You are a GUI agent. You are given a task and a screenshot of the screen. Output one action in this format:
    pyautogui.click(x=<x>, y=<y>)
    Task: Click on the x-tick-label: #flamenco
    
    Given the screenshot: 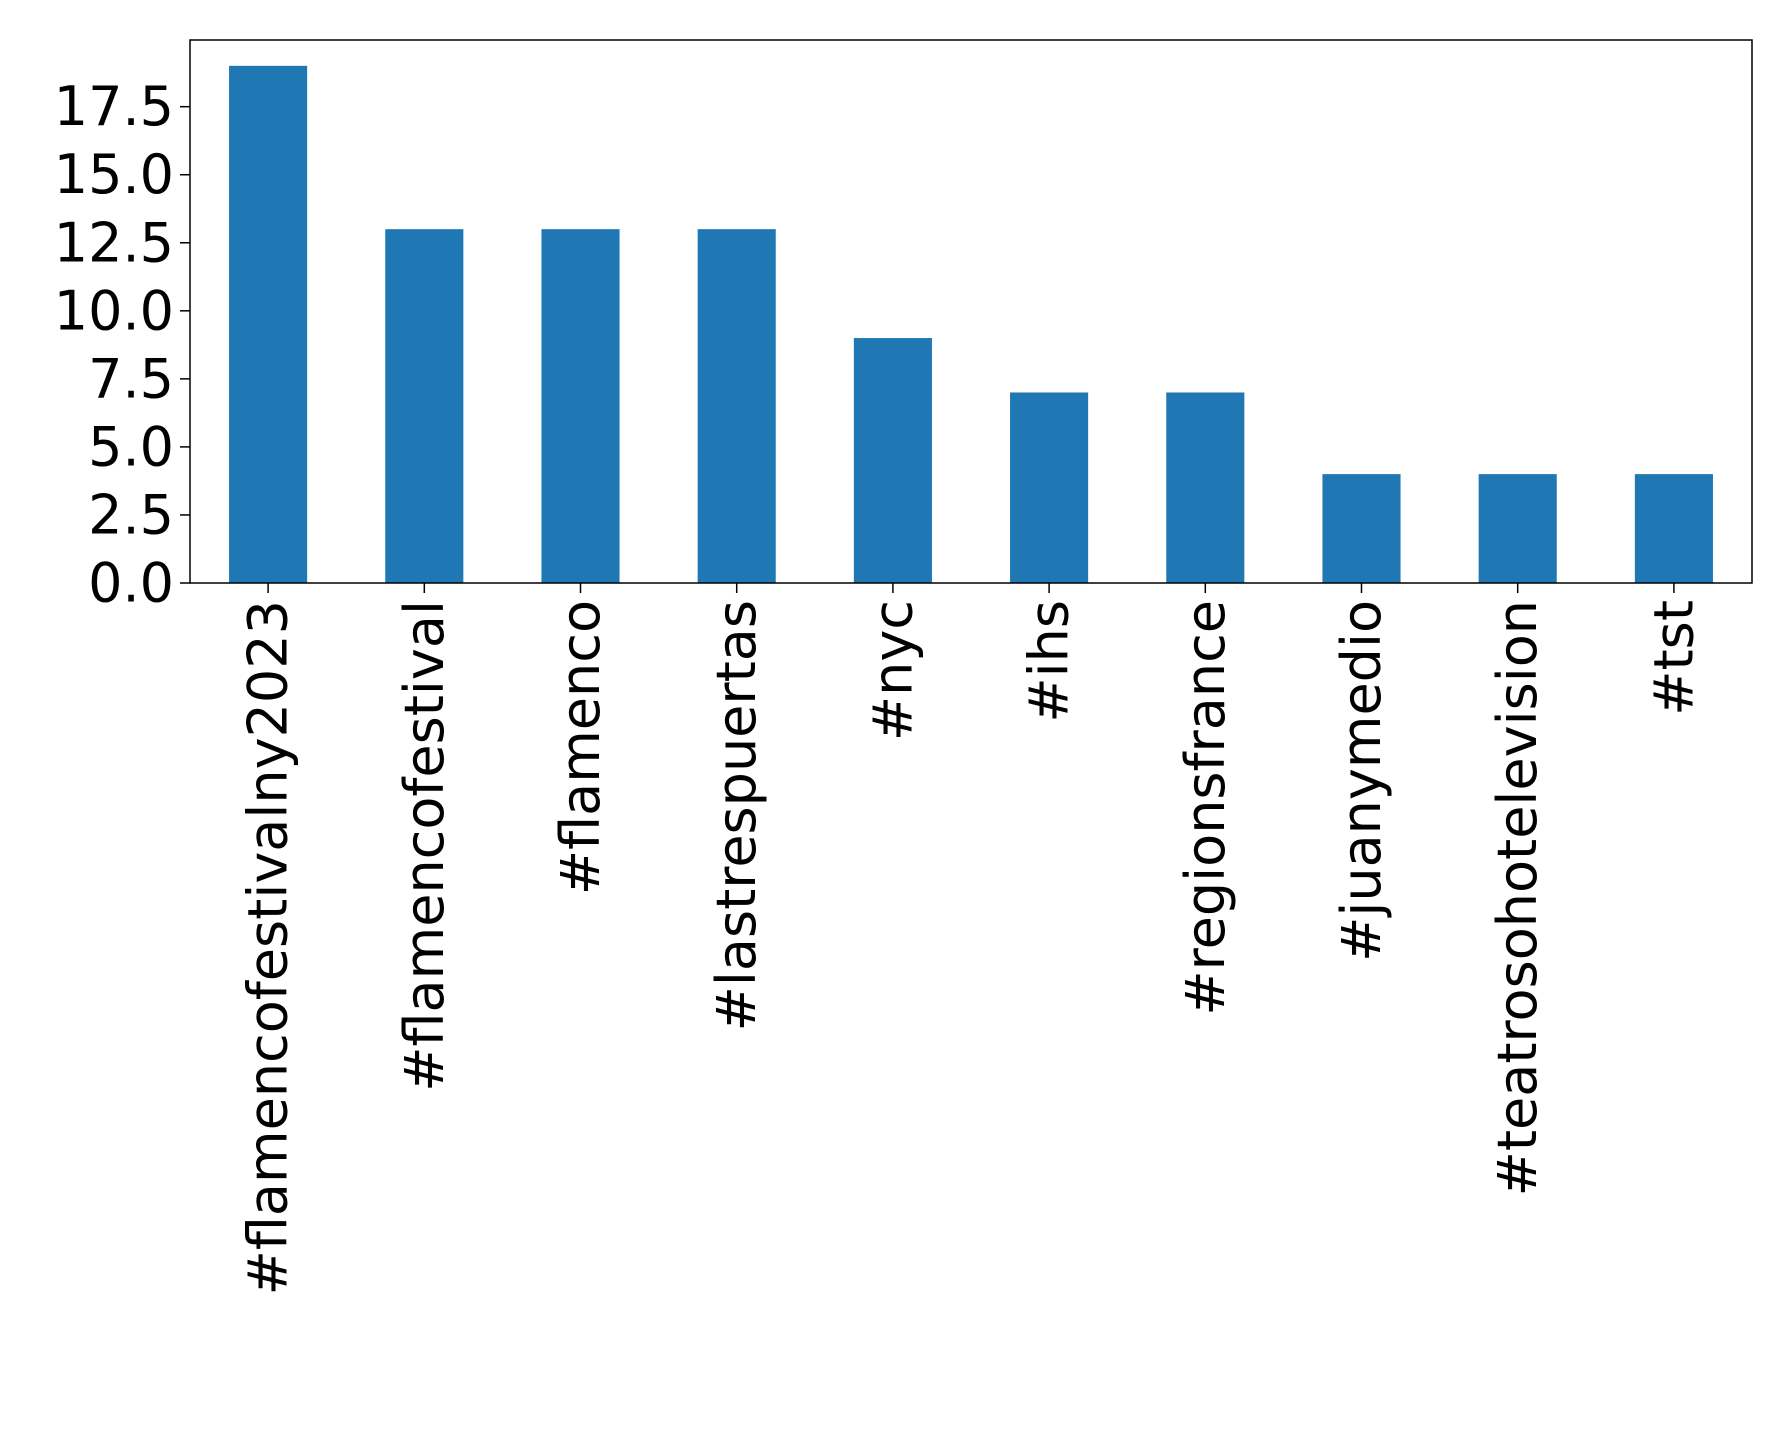 What is the action you would take?
    pyautogui.click(x=580, y=747)
    